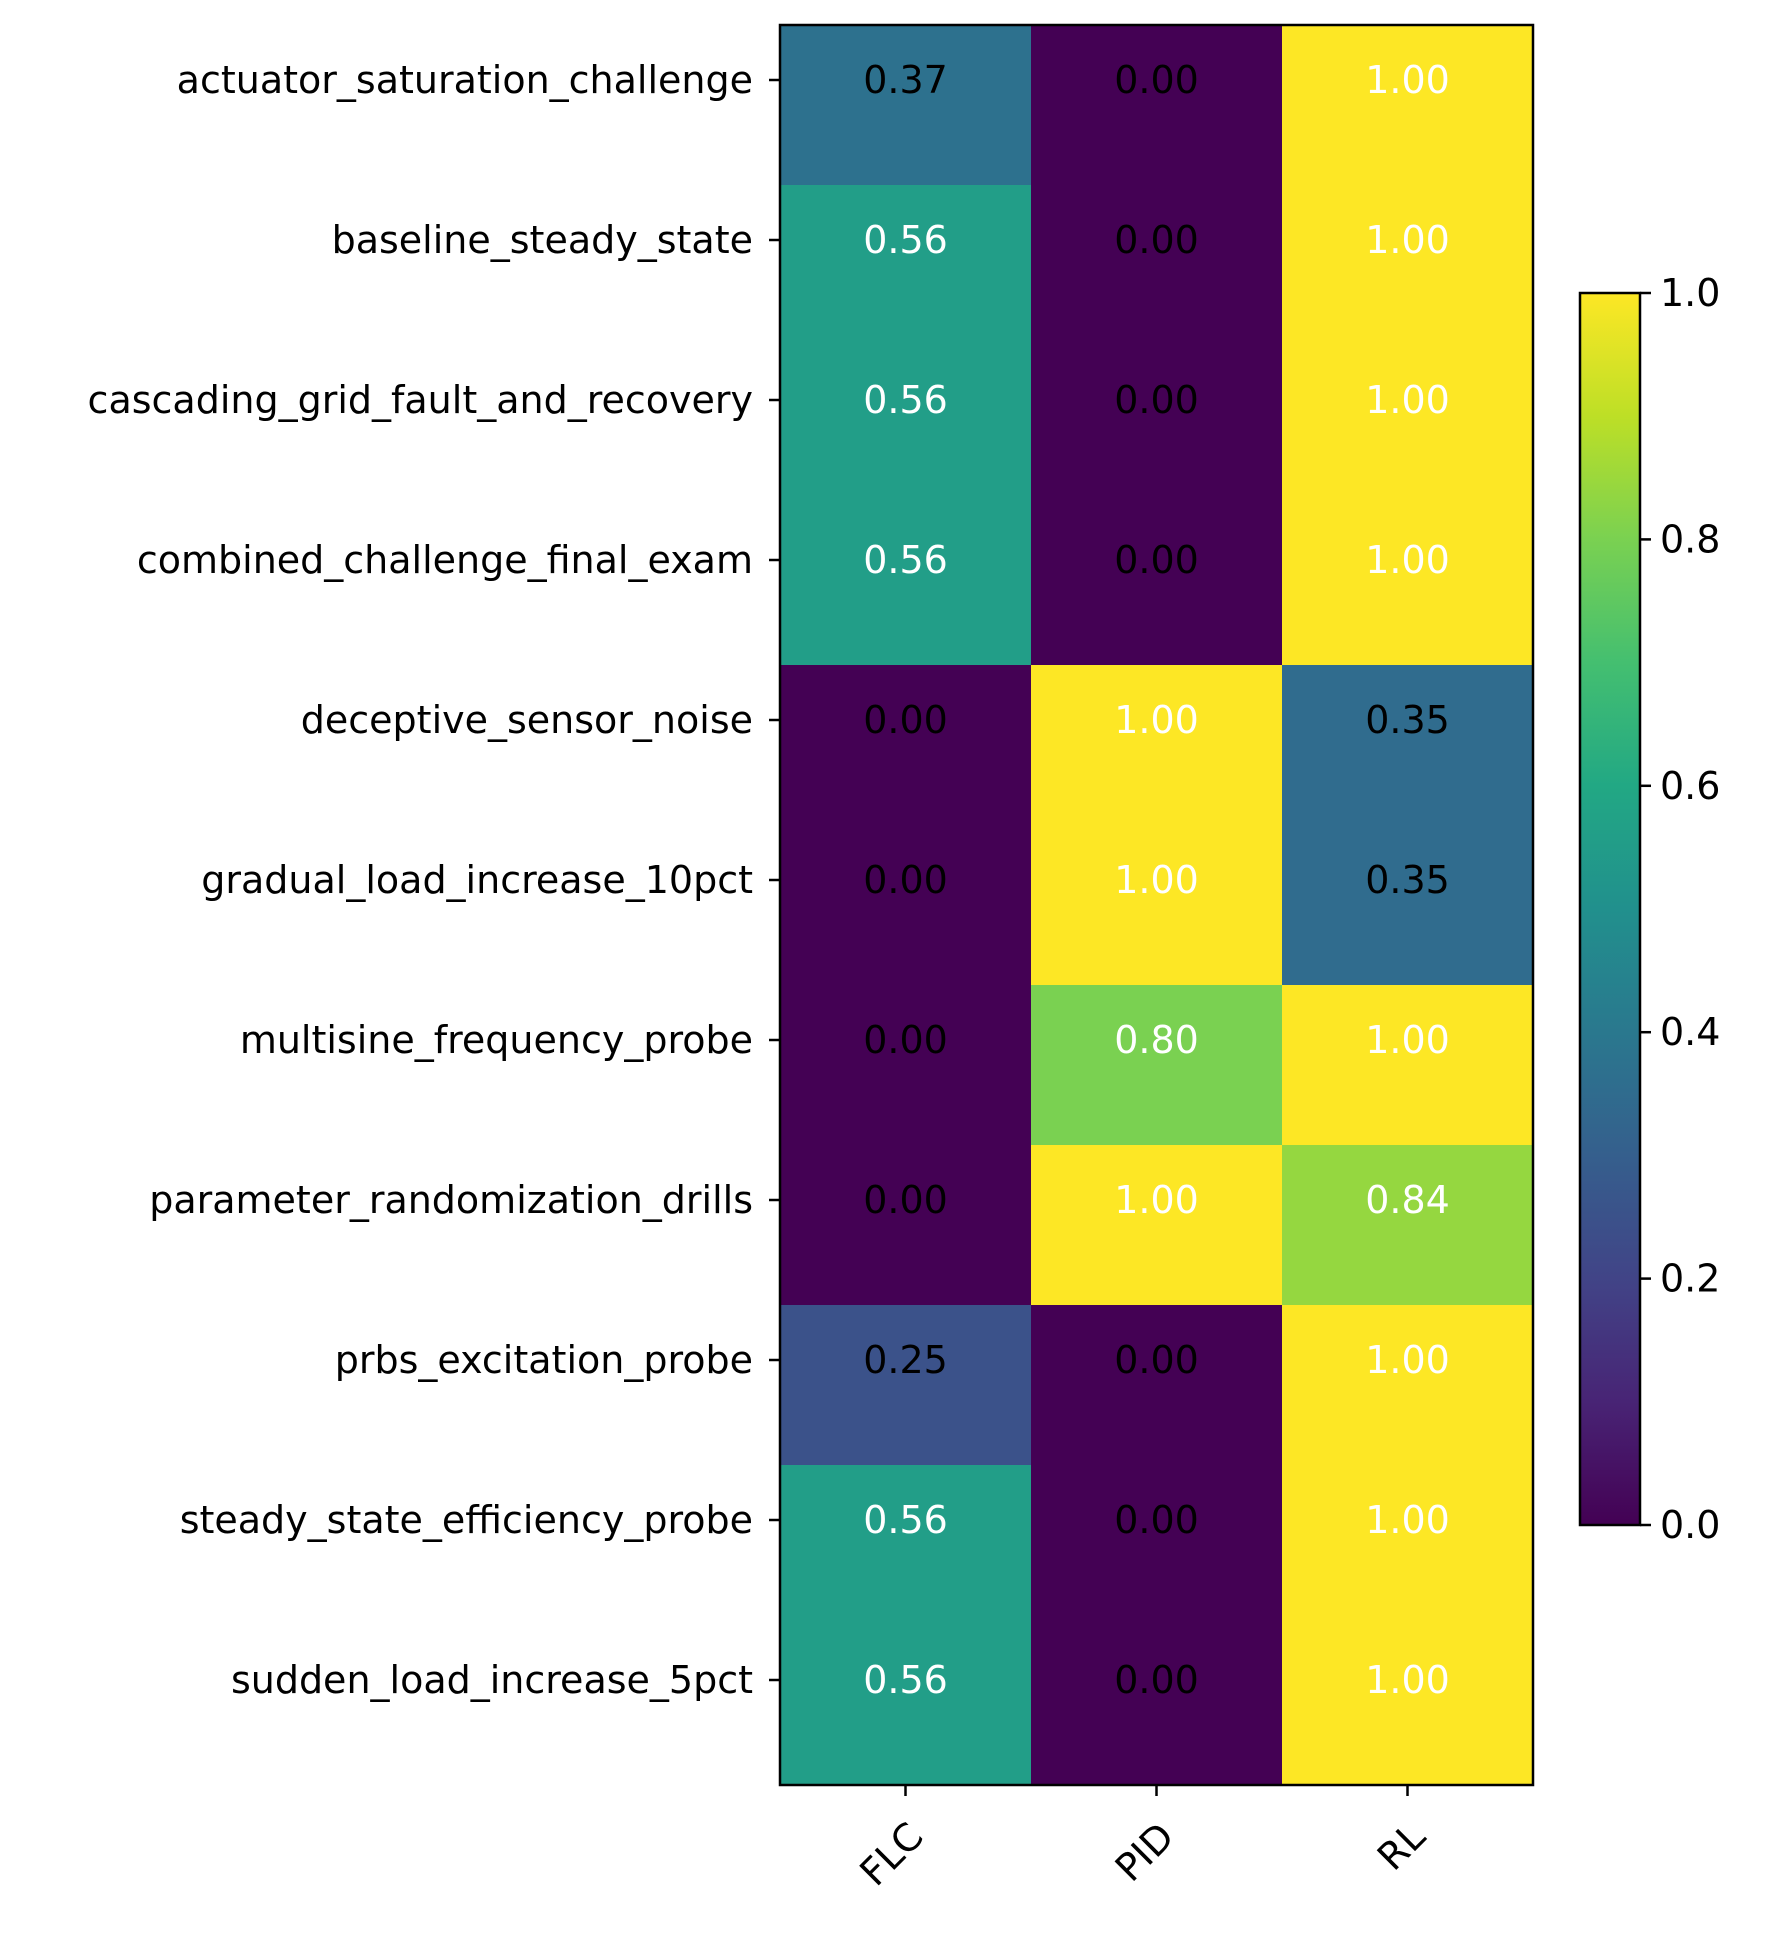 This screenshot has height=1954, width=1781. Describe the element at coordinates (477, 880) in the screenshot. I see `y-tick-label: gradual_load_increase_10pct` at that location.